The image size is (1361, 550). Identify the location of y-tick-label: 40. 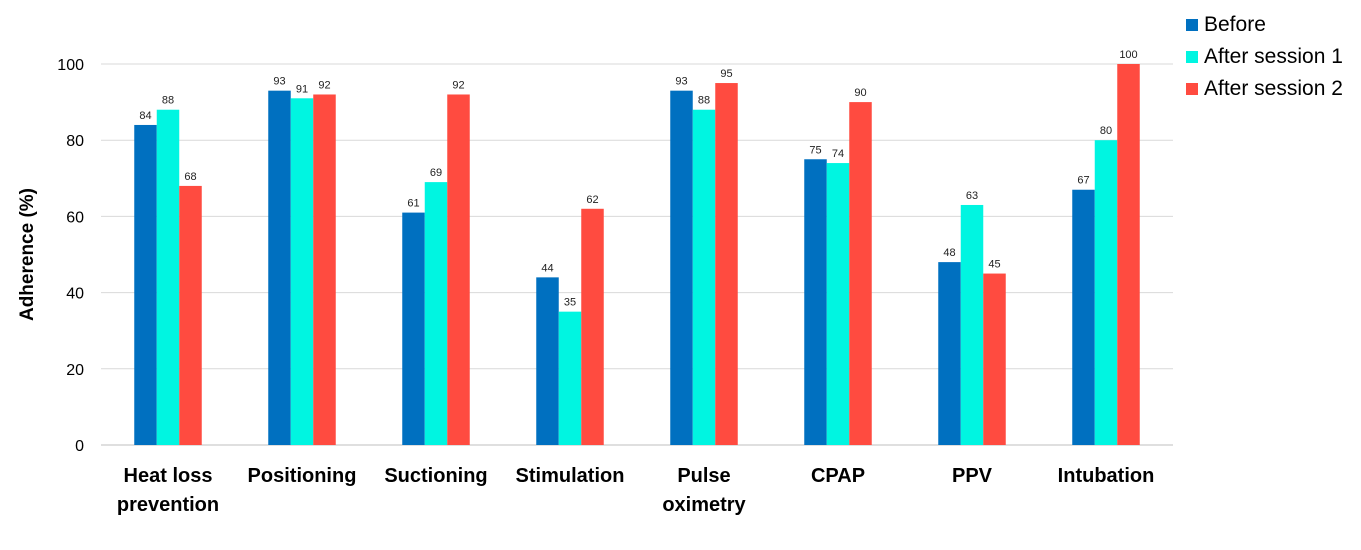
(75, 294).